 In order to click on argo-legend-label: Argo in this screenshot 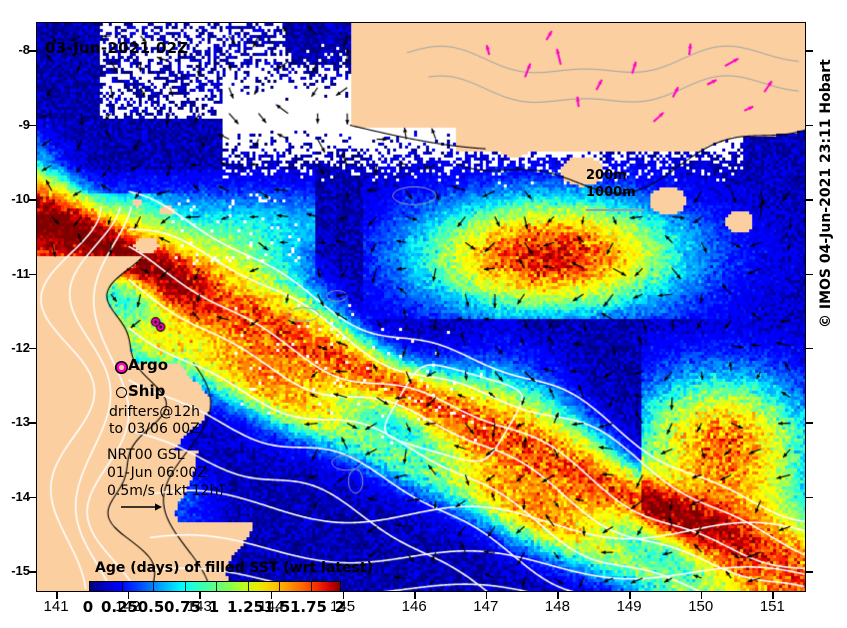, I will do `click(148, 365)`.